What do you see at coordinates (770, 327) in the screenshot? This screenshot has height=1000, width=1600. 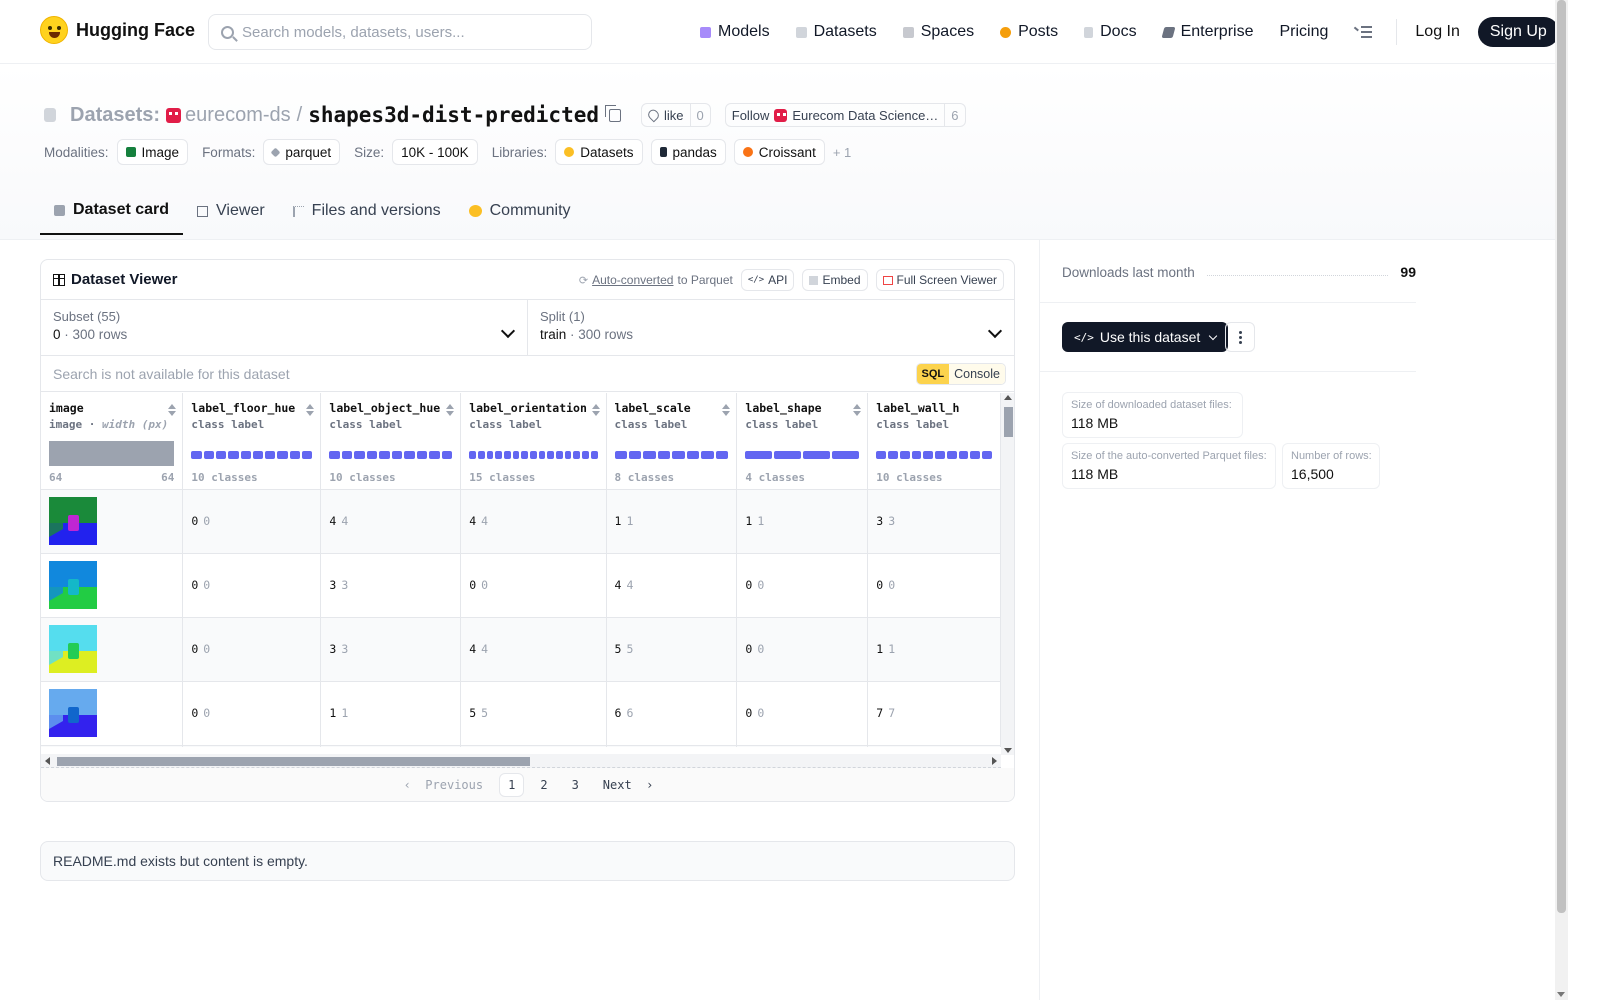 I see `split-select: Split (1) train · 300 rows` at bounding box center [770, 327].